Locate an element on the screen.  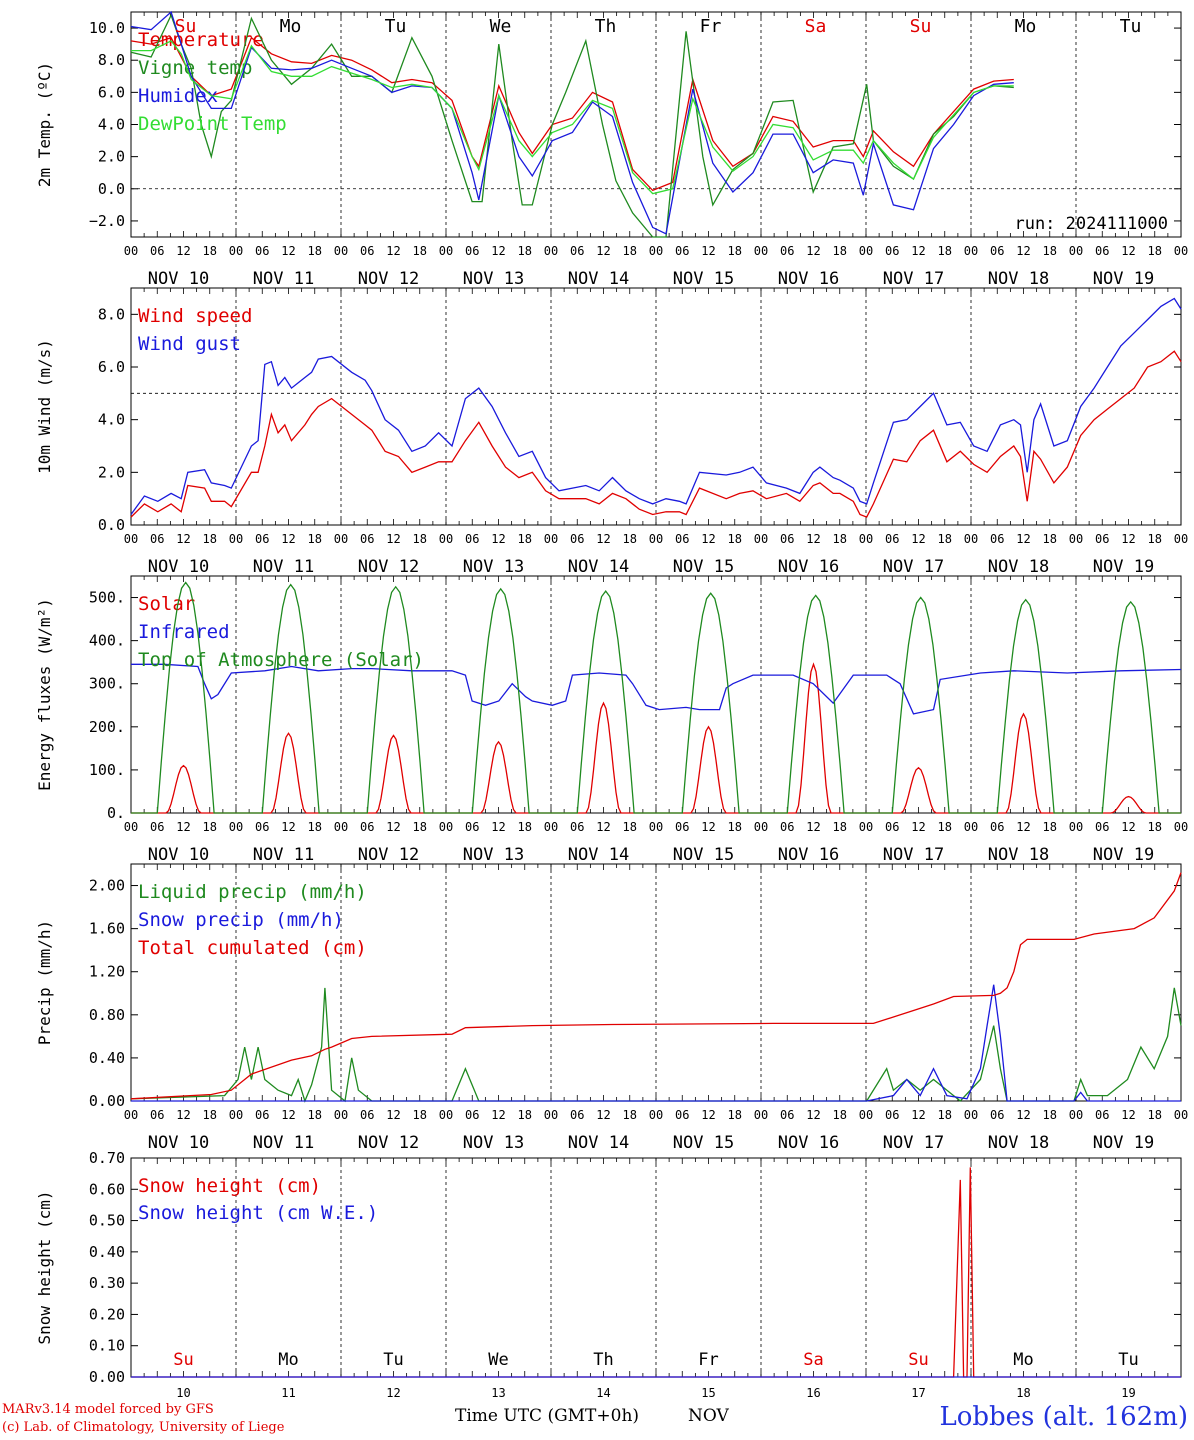
y-tick-label: 0.10 is located at coordinates (107, 1346).